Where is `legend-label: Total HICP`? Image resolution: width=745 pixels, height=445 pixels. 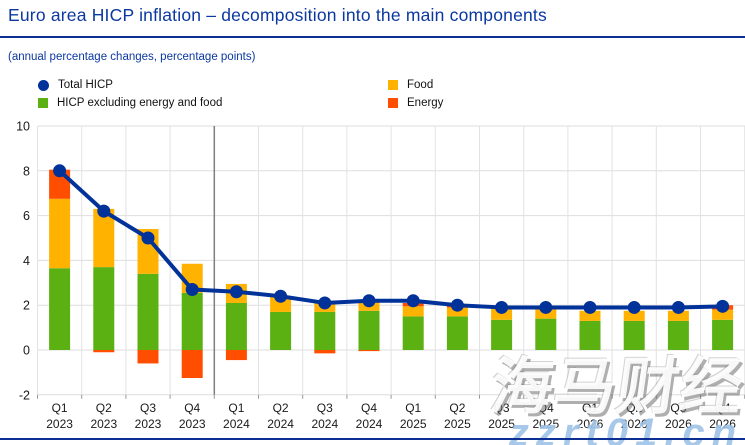 legend-label: Total HICP is located at coordinates (85, 85).